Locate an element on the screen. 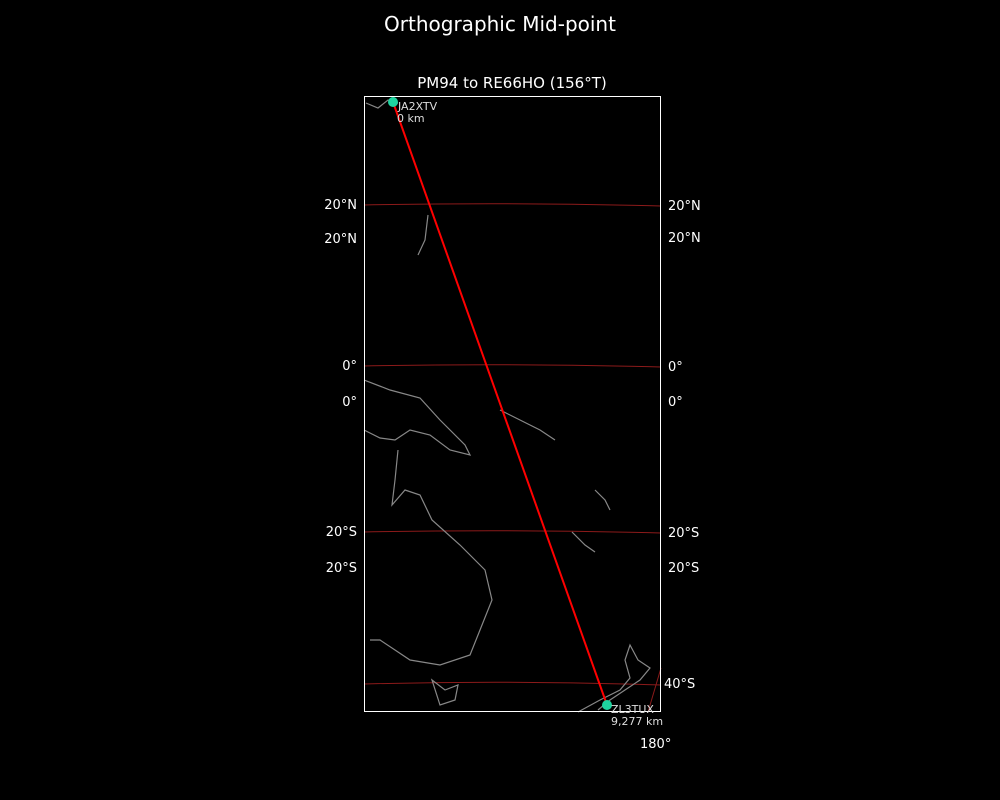  start-station-marker is located at coordinates (393, 102).